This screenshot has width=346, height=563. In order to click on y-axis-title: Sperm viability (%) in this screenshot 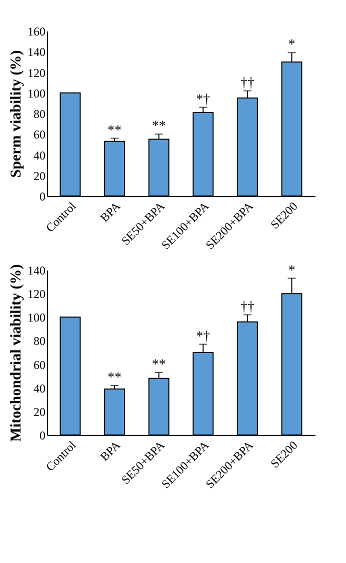, I will do `click(16, 114)`.